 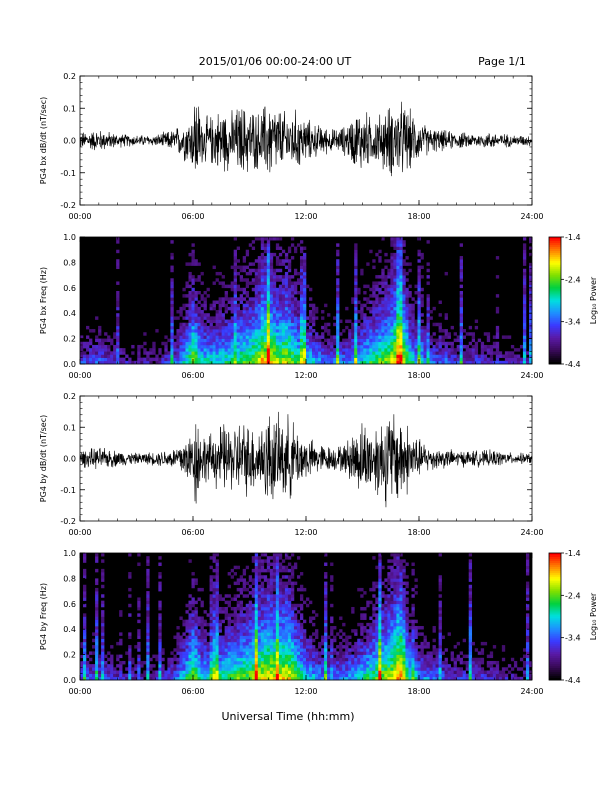 I want to click on x-tick-label: 00:00, so click(x=79, y=375).